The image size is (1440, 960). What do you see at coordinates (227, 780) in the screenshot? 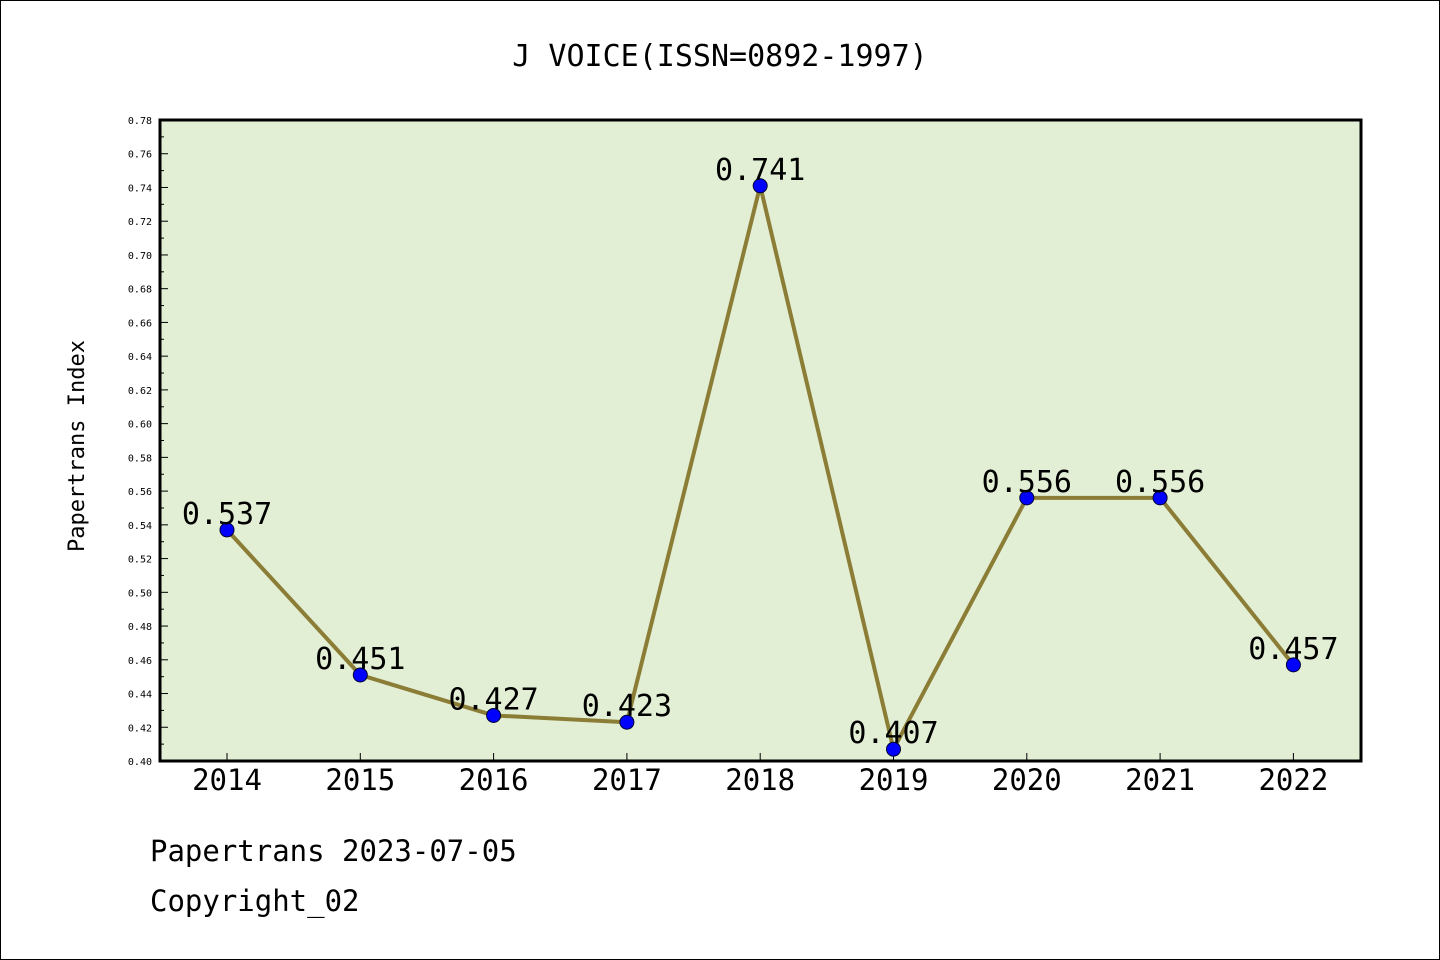
I see `x-tick-label: 2014` at bounding box center [227, 780].